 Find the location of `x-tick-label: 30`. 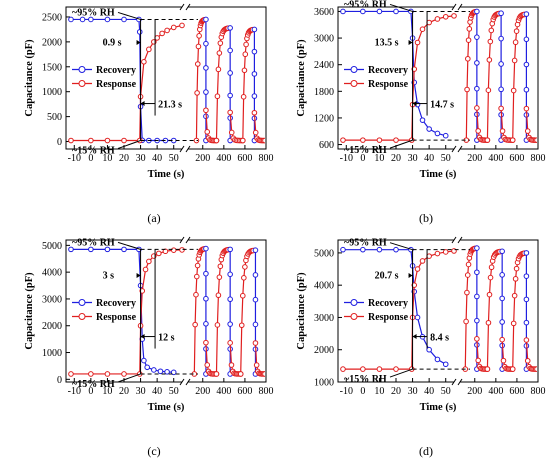

x-tick-label: 30 is located at coordinates (141, 391).